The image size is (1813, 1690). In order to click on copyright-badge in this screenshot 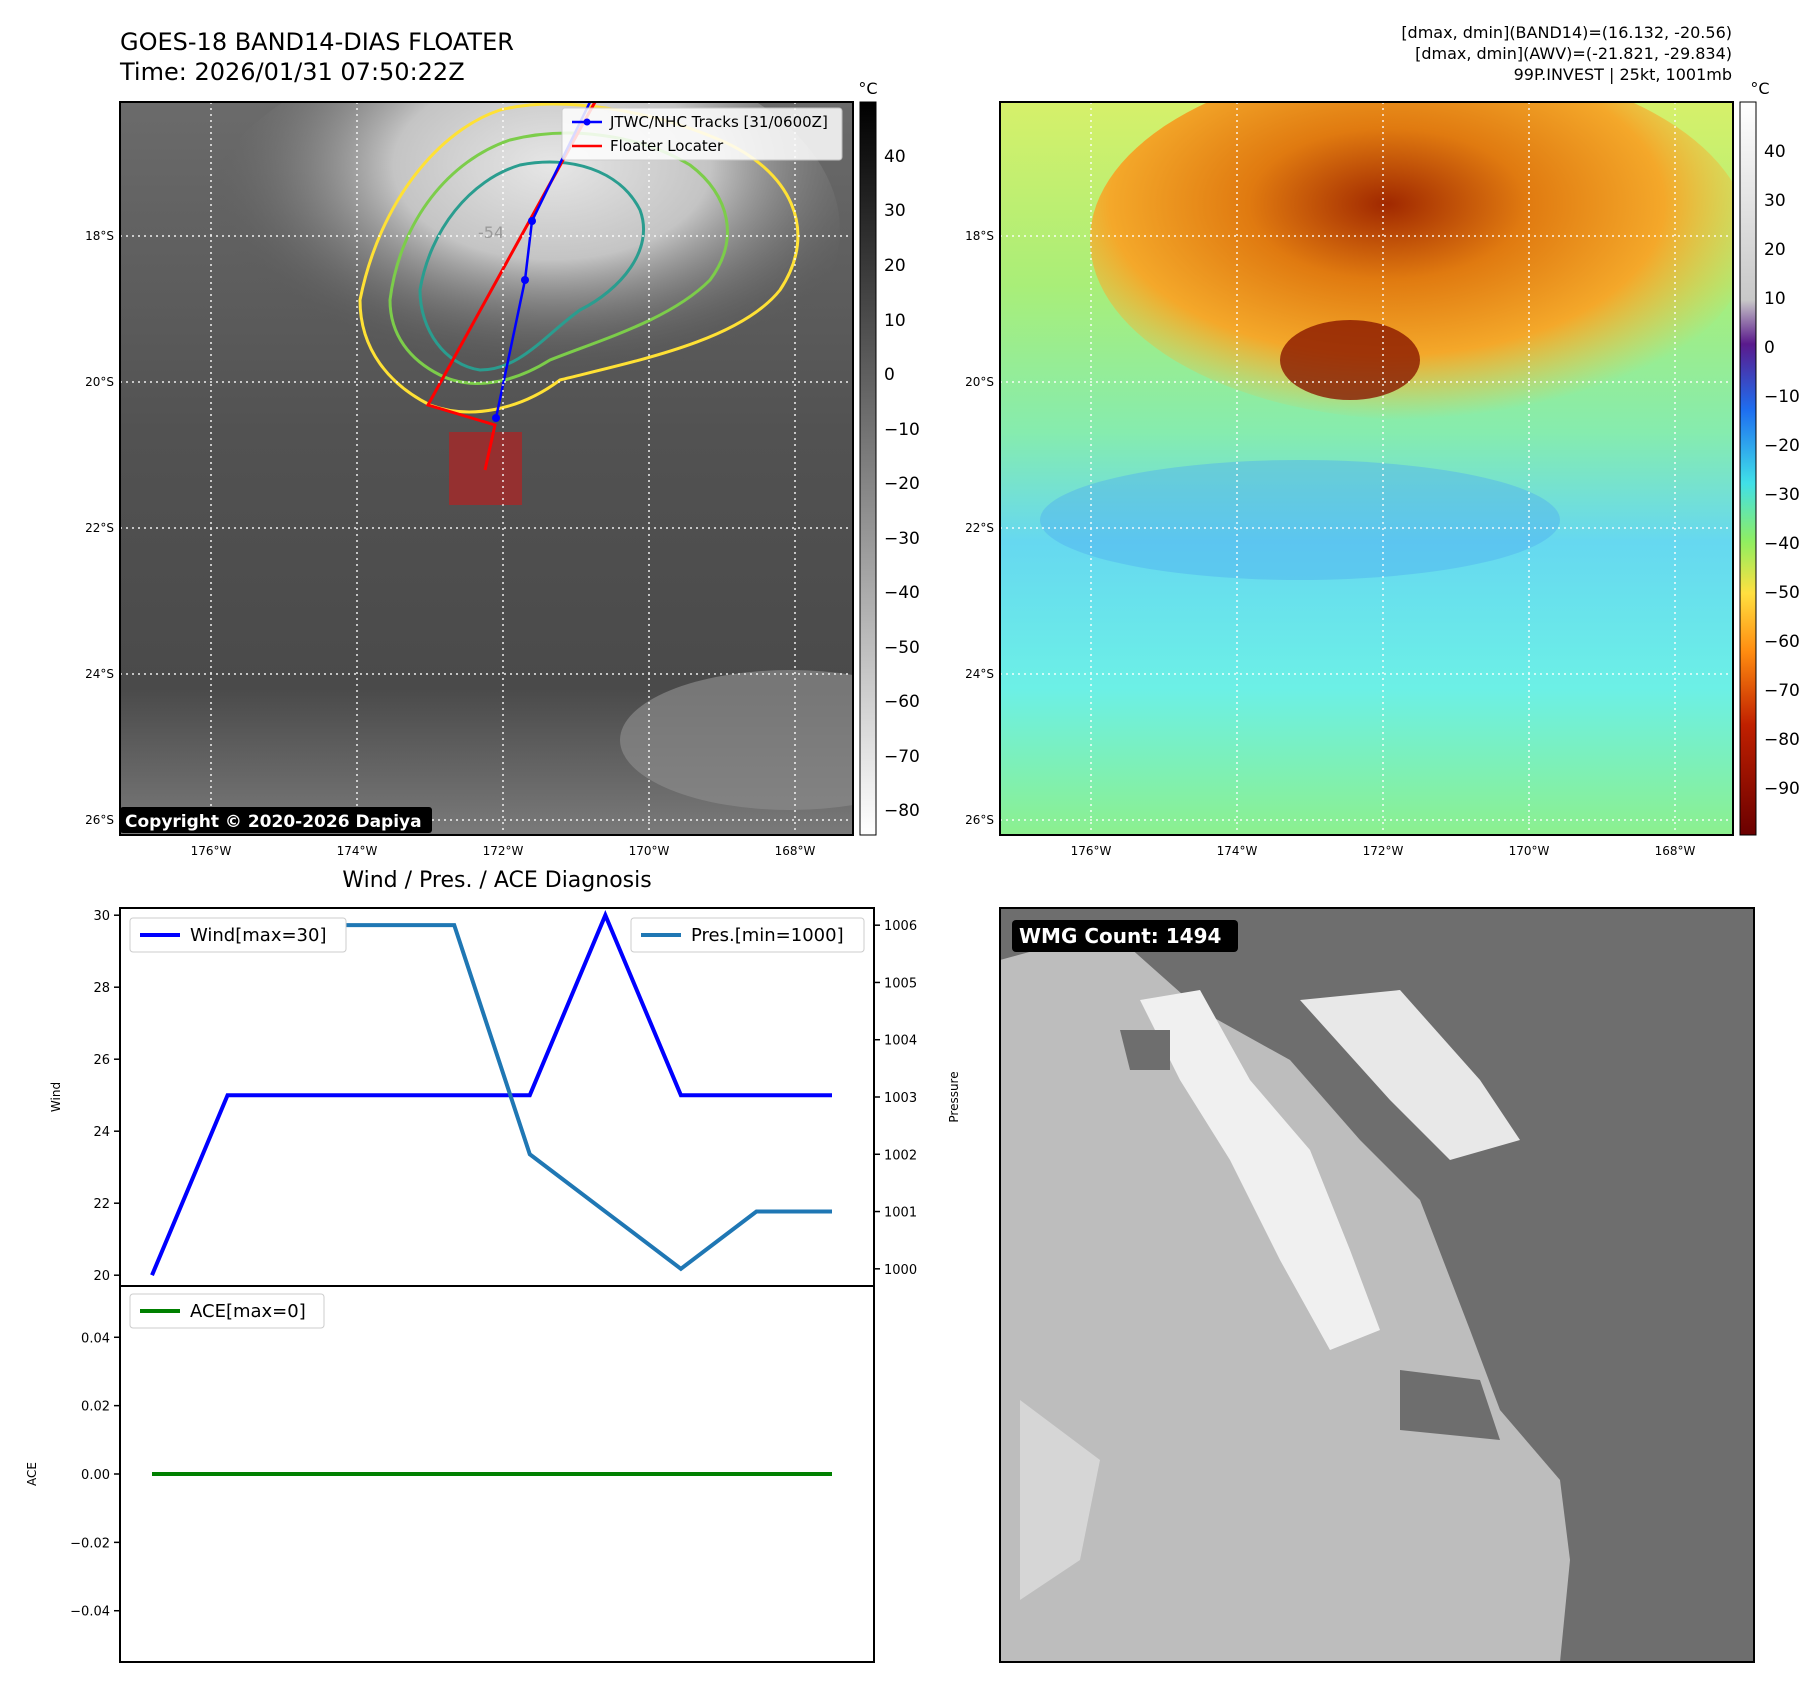, I will do `click(276, 820)`.